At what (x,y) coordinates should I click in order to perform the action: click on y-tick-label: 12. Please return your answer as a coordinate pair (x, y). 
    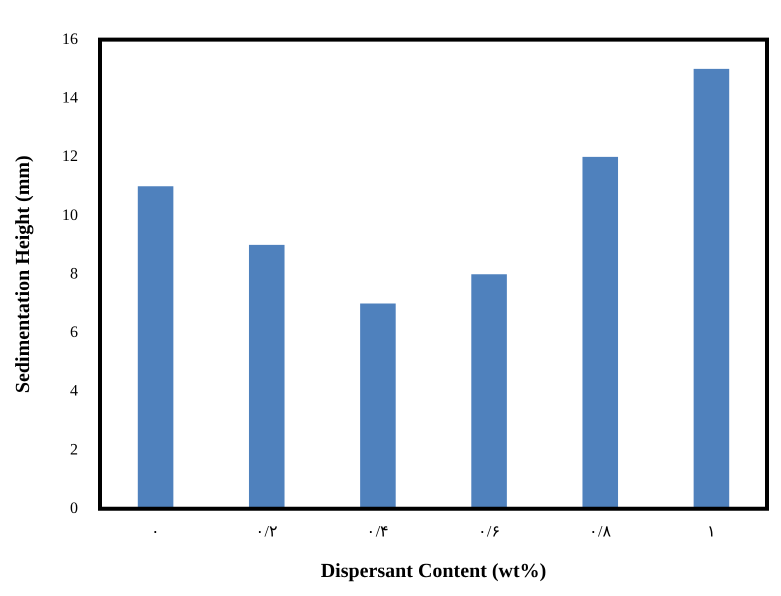
    Looking at the image, I should click on (70, 157).